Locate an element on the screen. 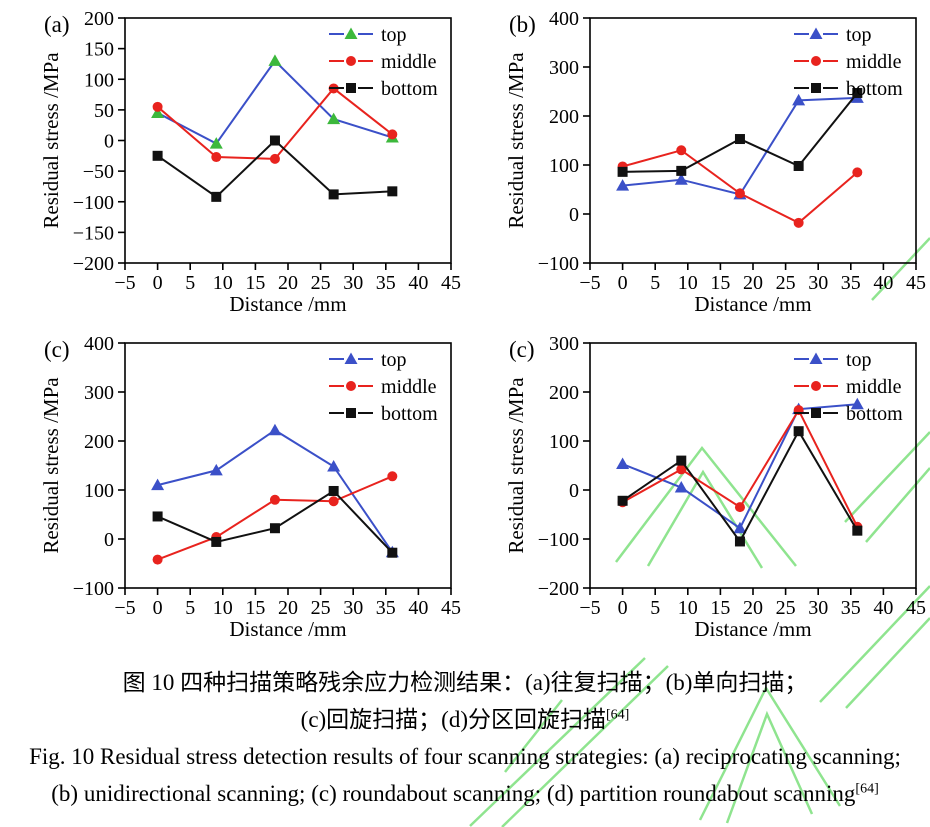 The image size is (930, 827). series-line-bottom is located at coordinates (740, 132).